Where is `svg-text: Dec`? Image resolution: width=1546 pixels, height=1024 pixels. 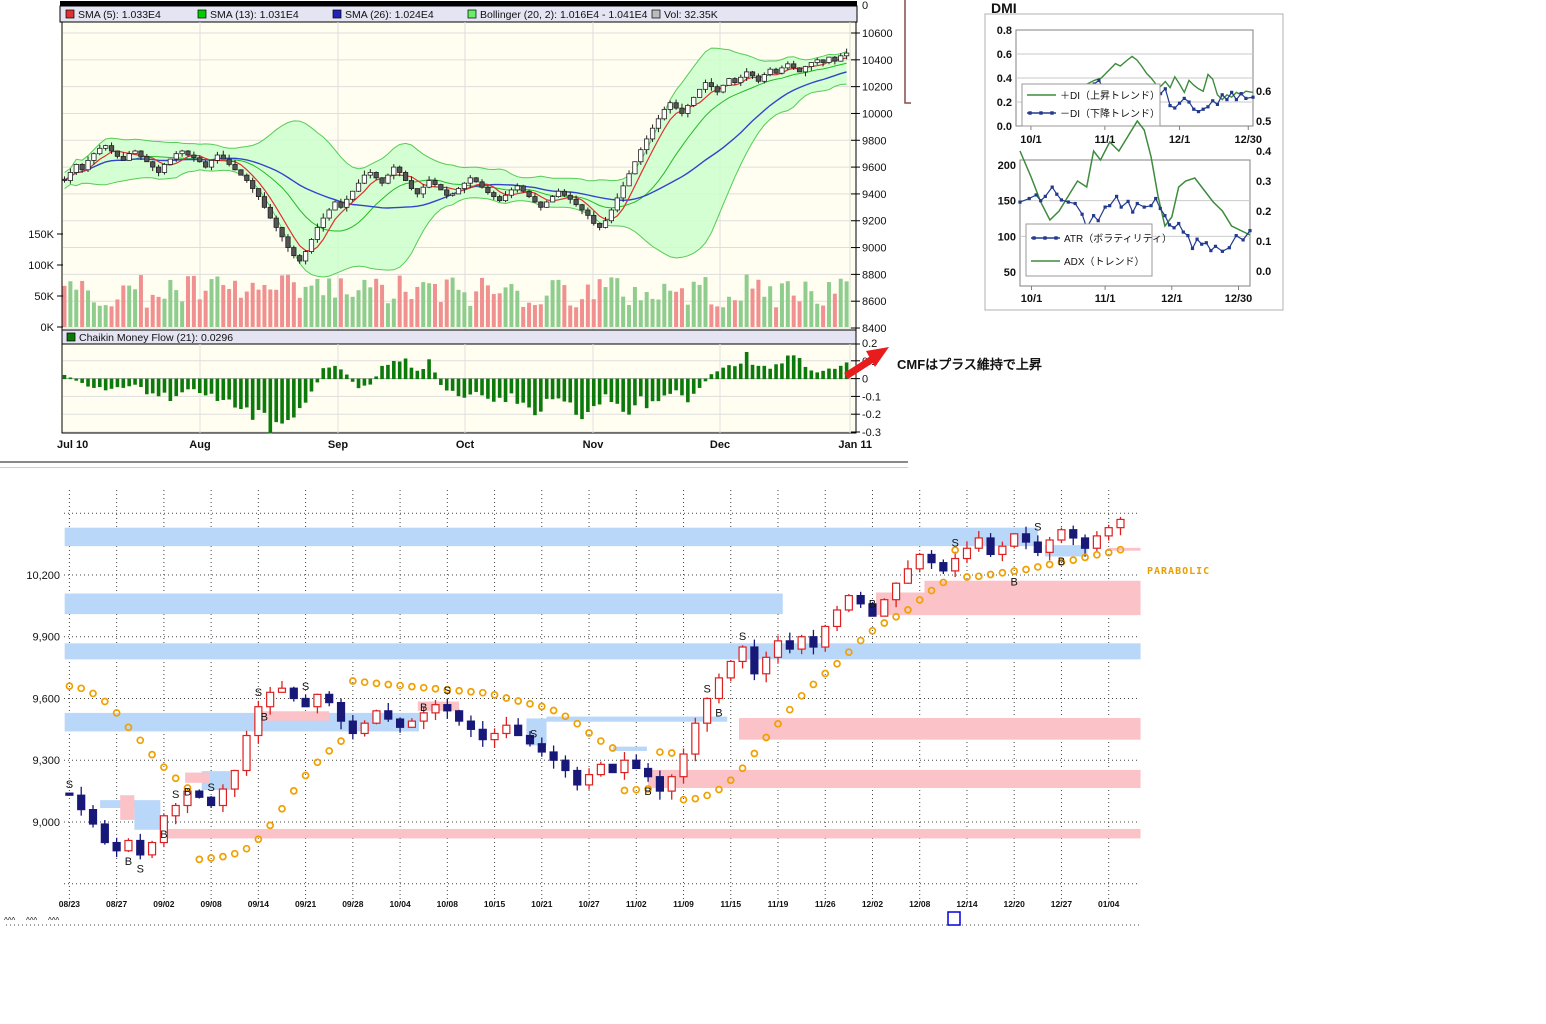 svg-text: Dec is located at coordinates (720, 445).